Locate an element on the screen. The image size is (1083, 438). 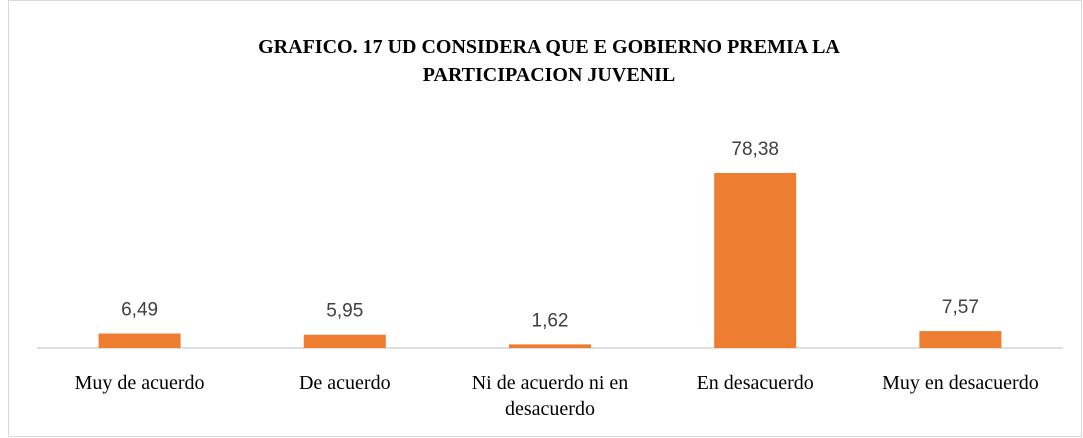
x-tick-label: Ni de acuerdo ni en desacuerdo is located at coordinates (550, 396).